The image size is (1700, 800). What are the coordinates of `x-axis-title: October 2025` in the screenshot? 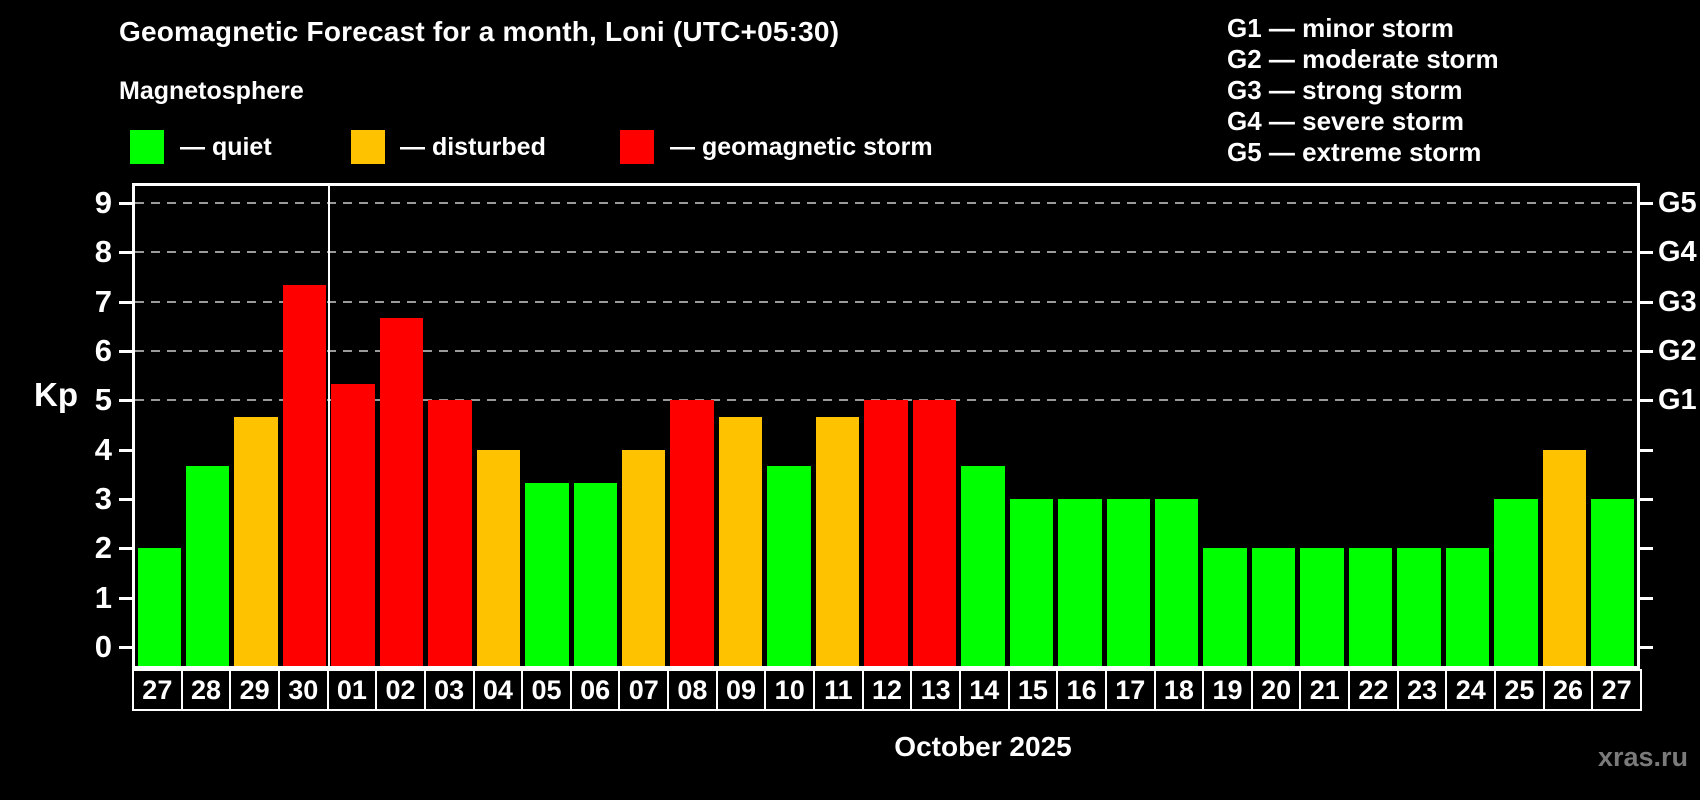 It's located at (983, 746).